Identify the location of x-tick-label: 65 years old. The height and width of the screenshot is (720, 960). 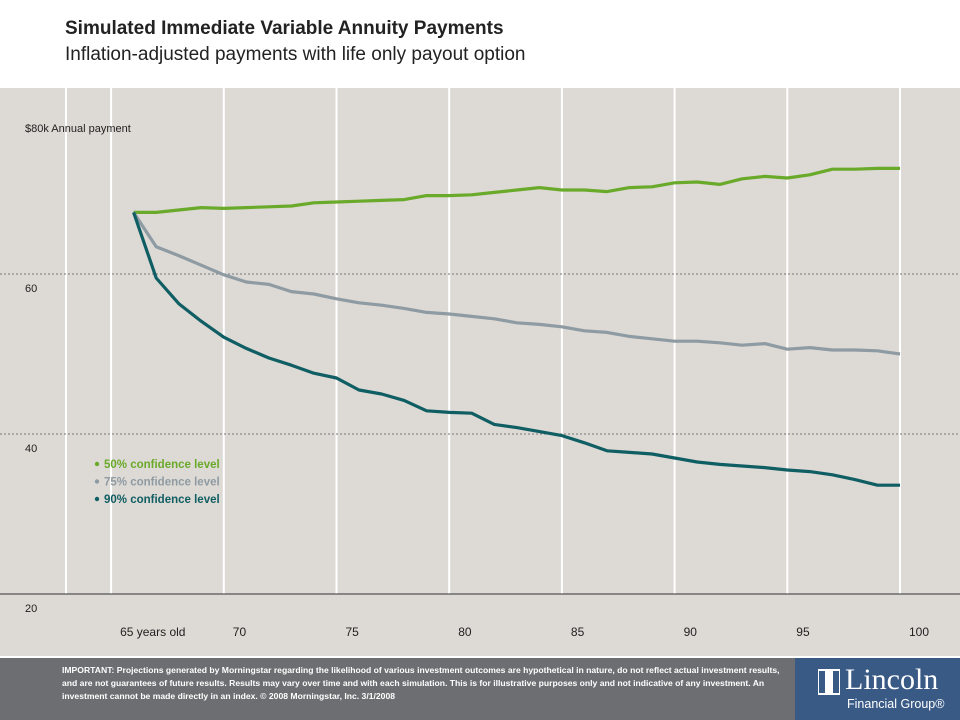
(152, 632).